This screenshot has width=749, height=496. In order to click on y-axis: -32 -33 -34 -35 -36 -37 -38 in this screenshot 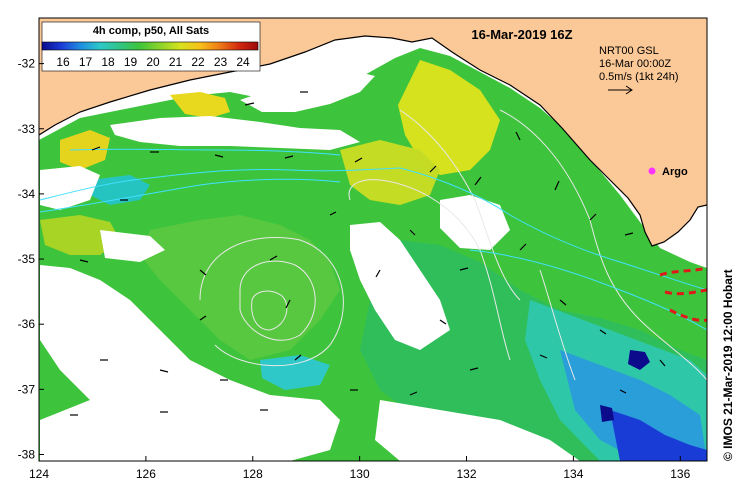, I will do `click(31, 259)`.